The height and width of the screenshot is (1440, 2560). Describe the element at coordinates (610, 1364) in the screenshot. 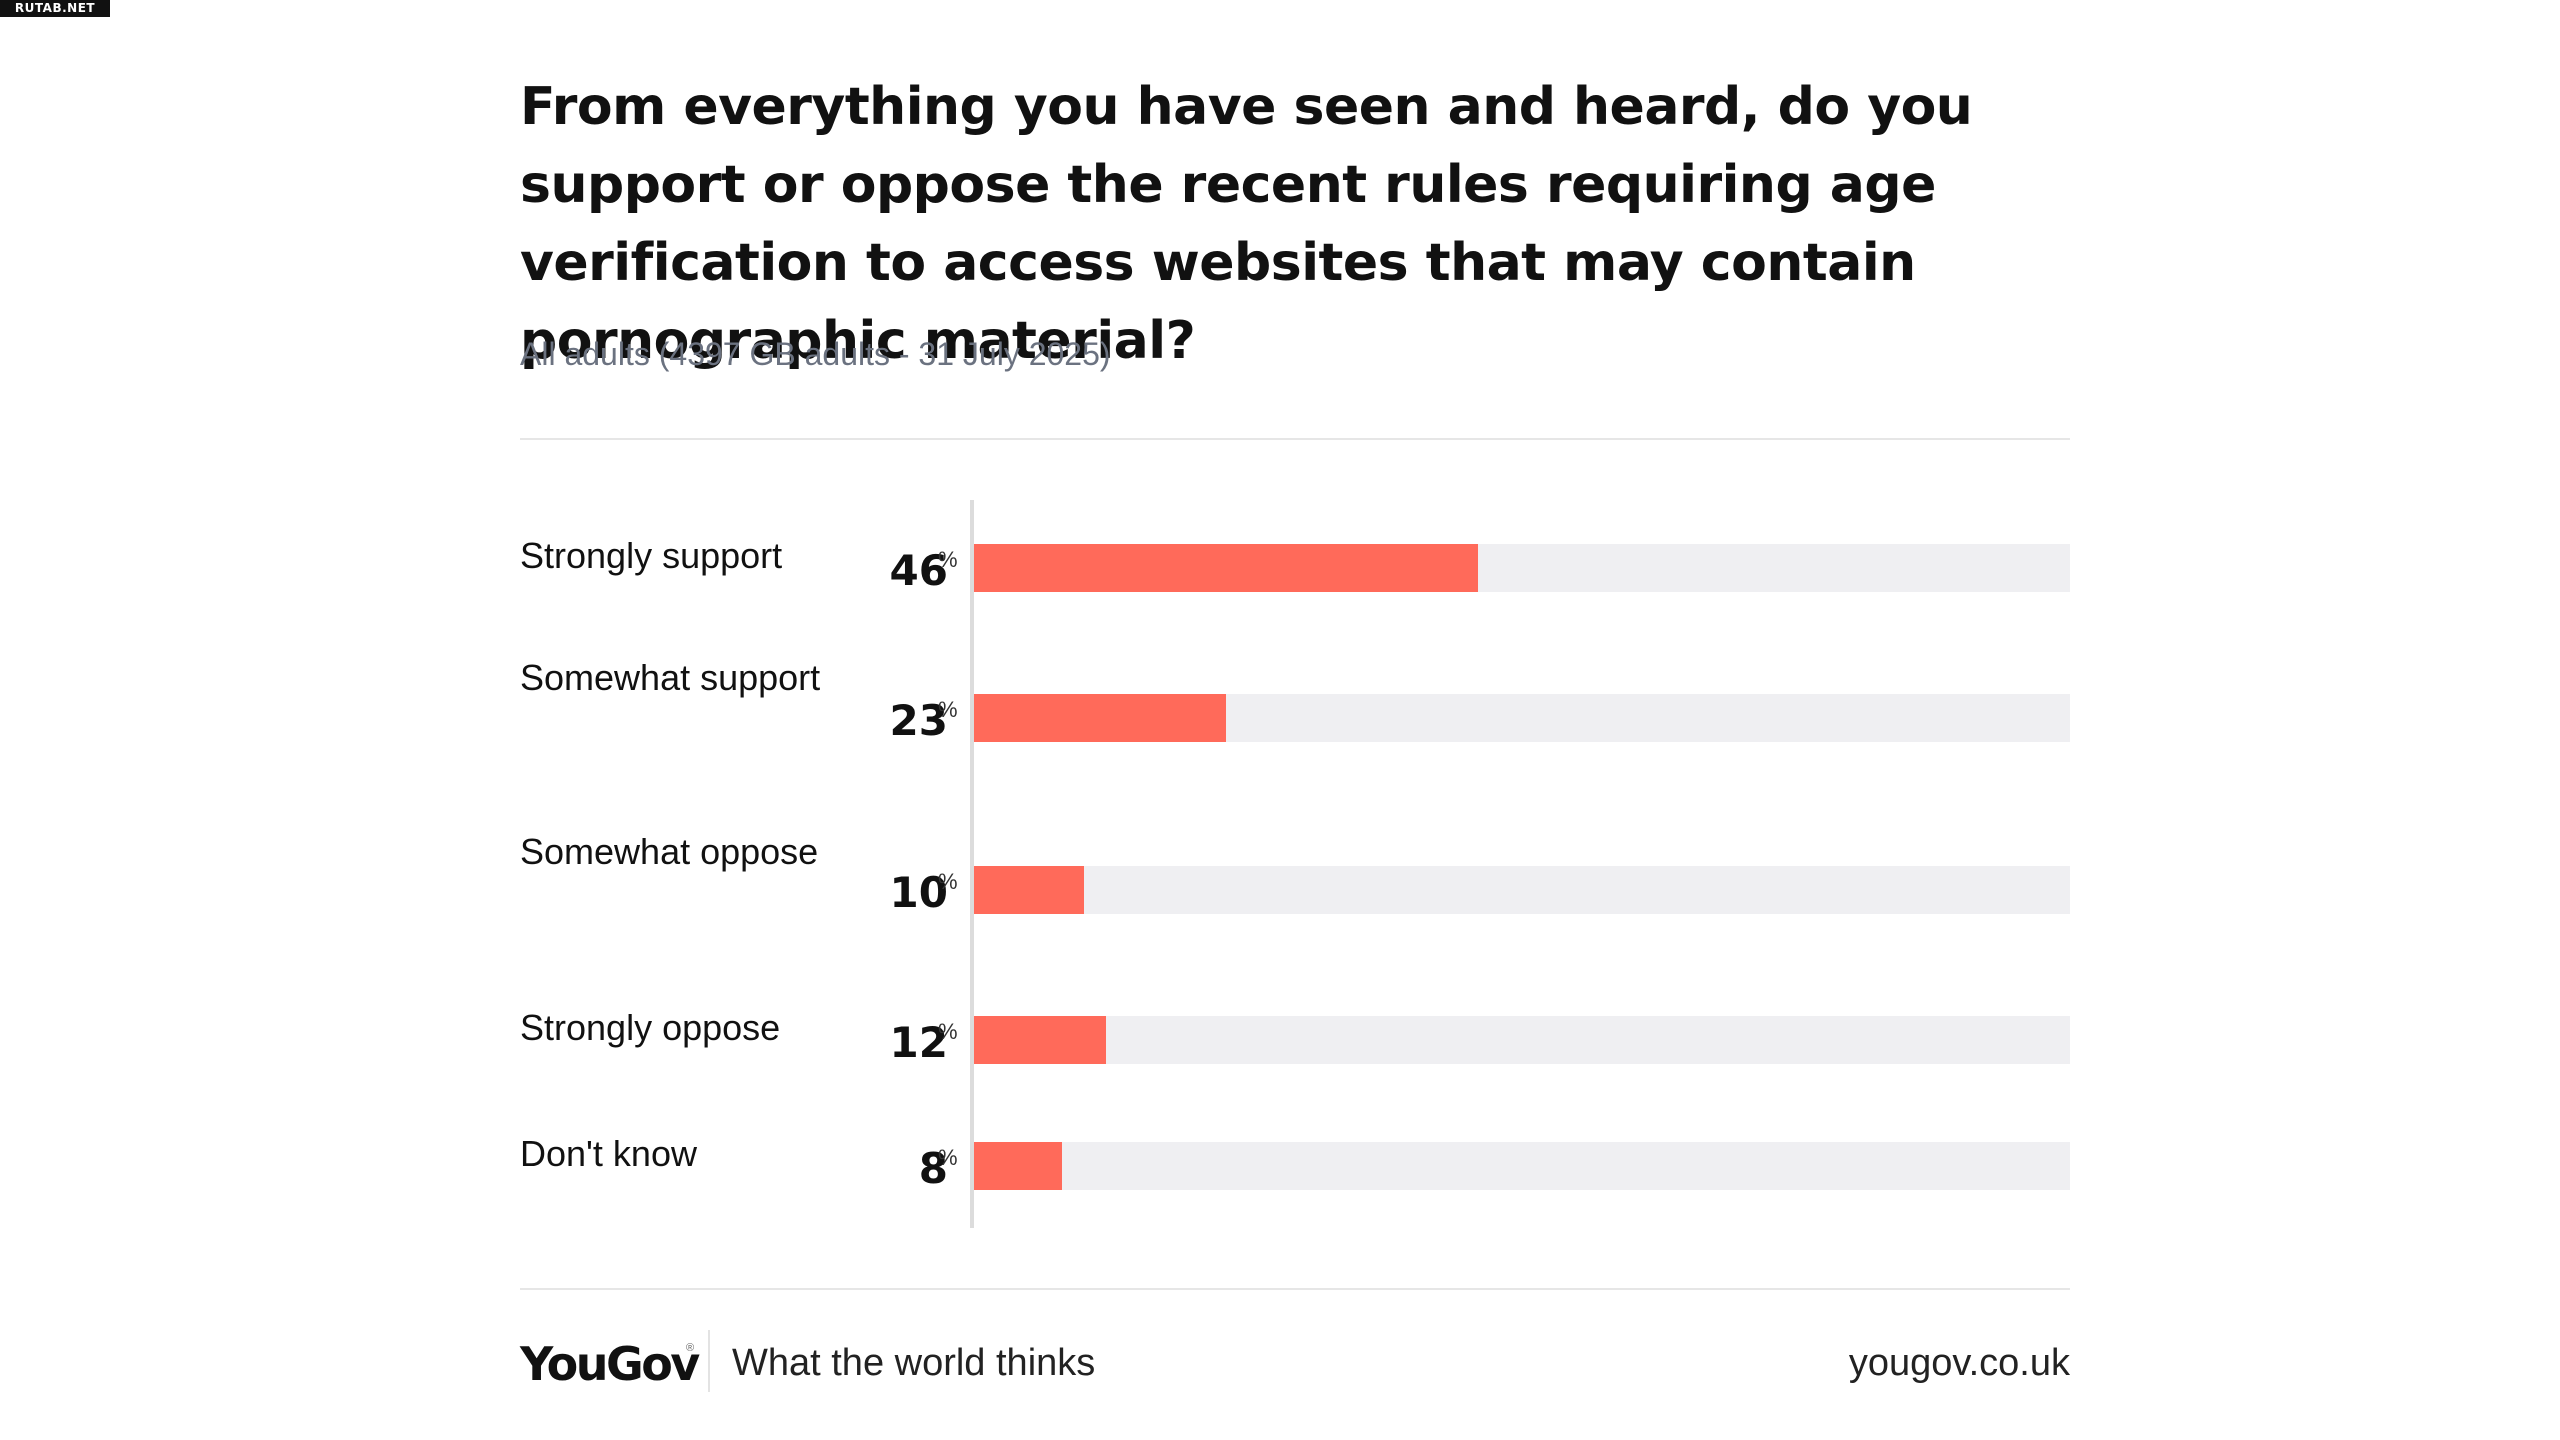

I see `yougov-logo: YouGov` at that location.